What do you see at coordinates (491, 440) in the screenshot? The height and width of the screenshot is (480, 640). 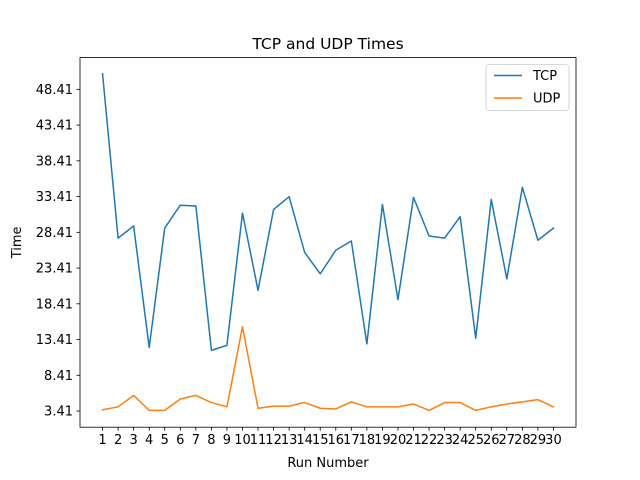 I see `x-tick-label: 26` at bounding box center [491, 440].